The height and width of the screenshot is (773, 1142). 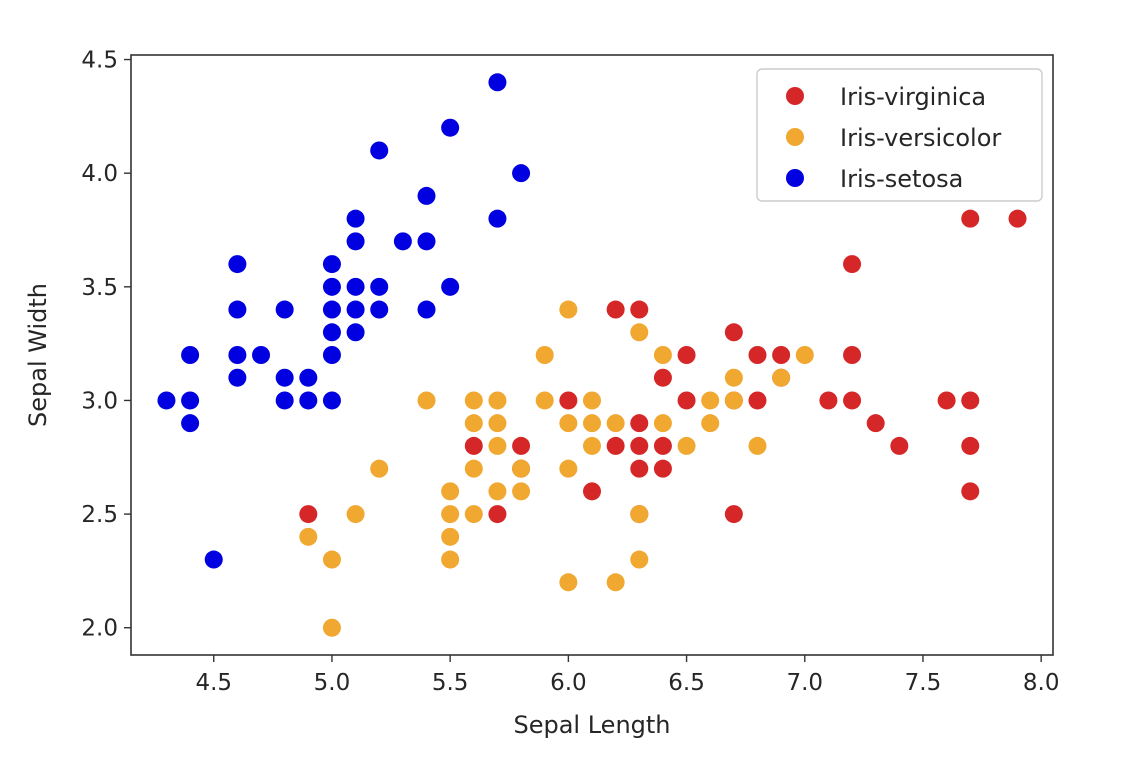 I want to click on legend-label: Iris-virginica, so click(x=913, y=97).